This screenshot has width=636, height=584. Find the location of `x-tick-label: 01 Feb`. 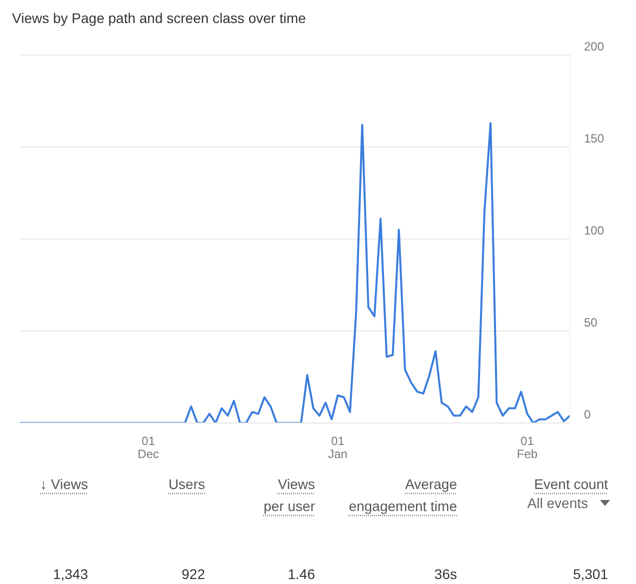

x-tick-label: 01 Feb is located at coordinates (527, 447).